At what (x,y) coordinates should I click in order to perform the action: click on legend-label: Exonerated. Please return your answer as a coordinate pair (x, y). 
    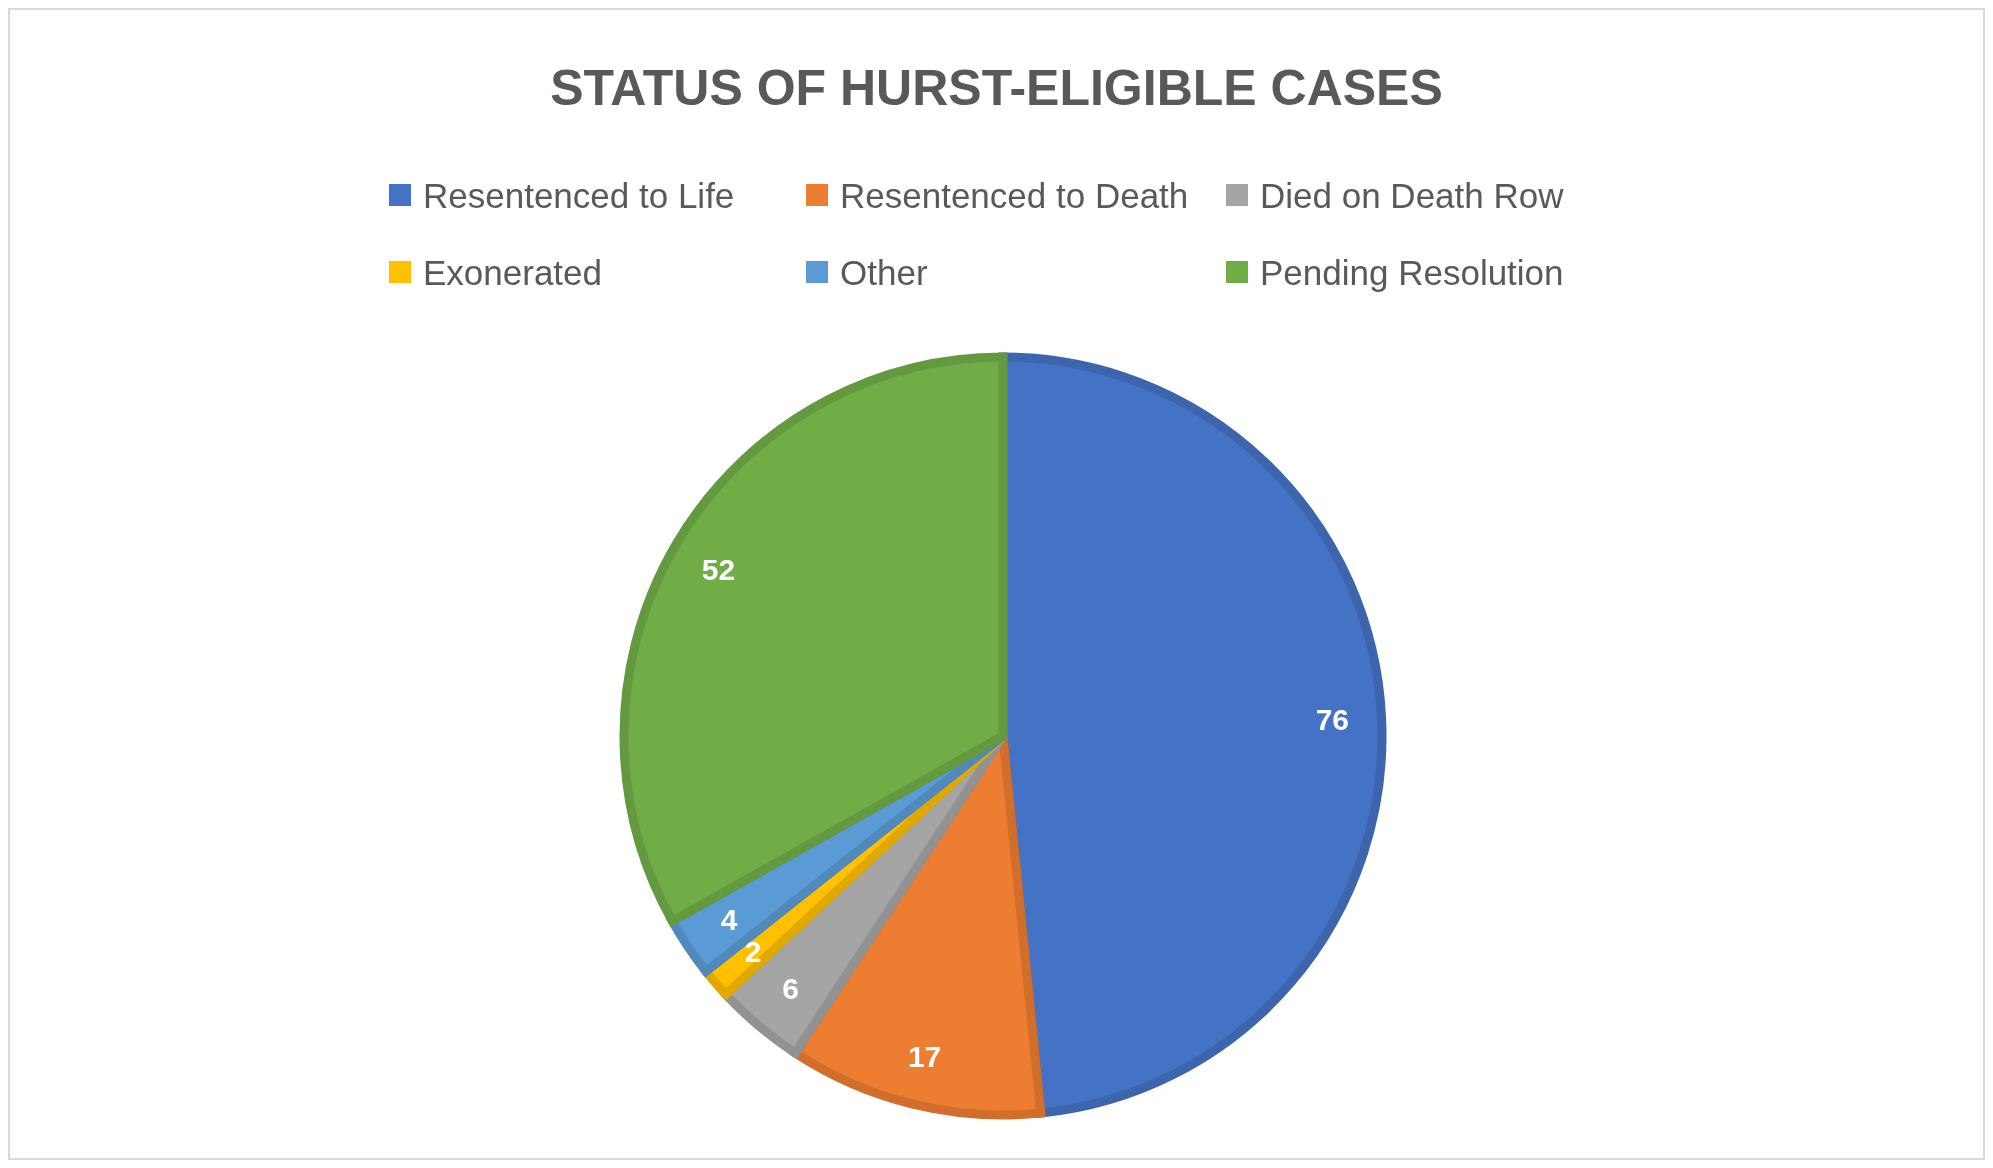
    Looking at the image, I should click on (513, 272).